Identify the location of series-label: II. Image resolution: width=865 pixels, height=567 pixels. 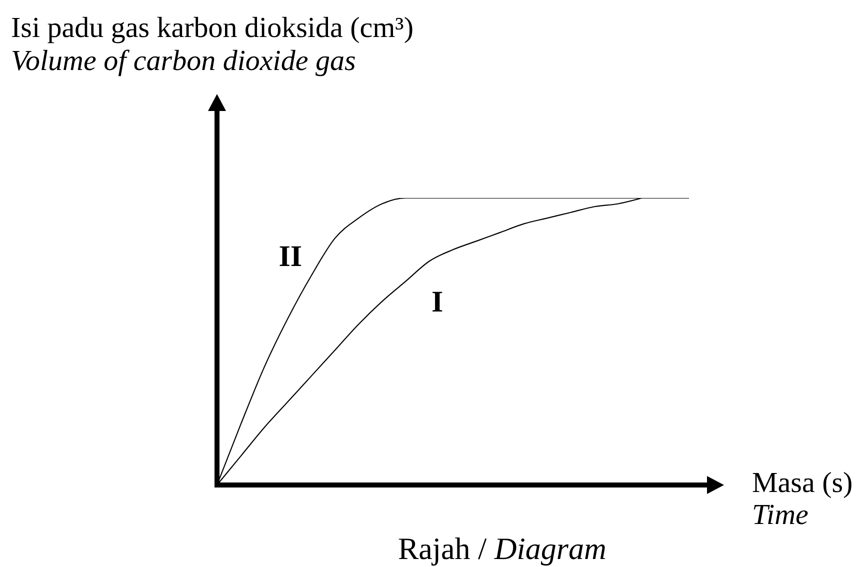
(290, 256).